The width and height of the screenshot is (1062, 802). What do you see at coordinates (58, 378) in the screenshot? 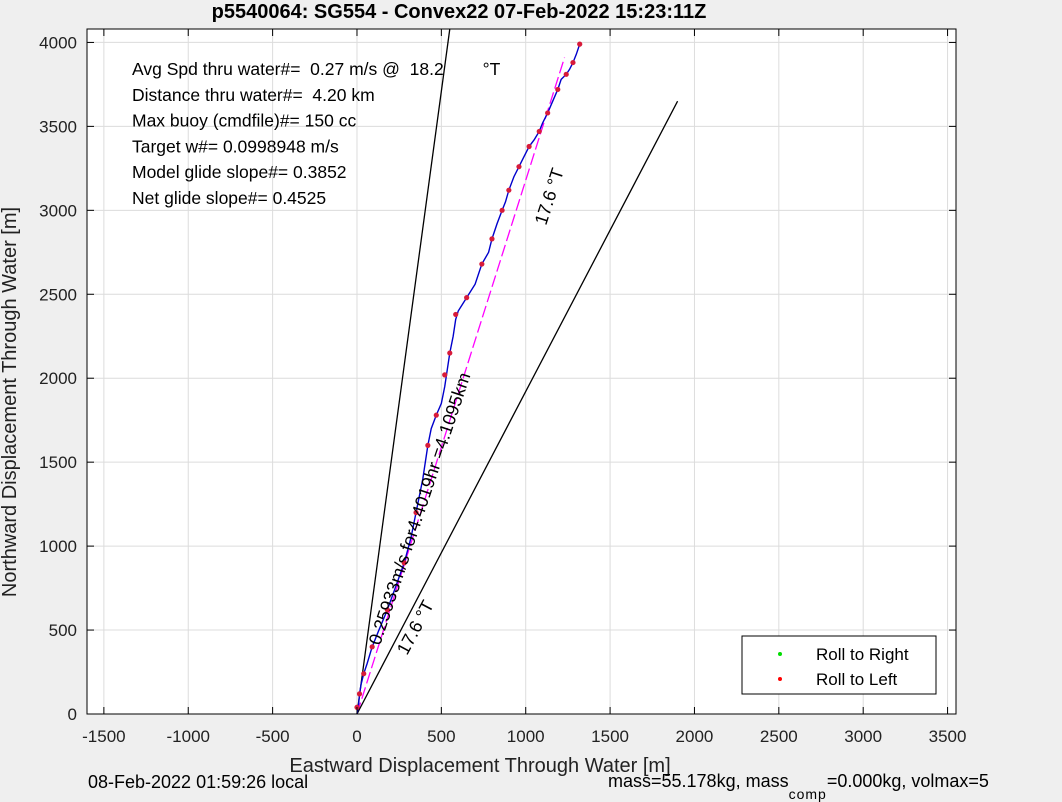
I see `y-tick-label: 2000` at bounding box center [58, 378].